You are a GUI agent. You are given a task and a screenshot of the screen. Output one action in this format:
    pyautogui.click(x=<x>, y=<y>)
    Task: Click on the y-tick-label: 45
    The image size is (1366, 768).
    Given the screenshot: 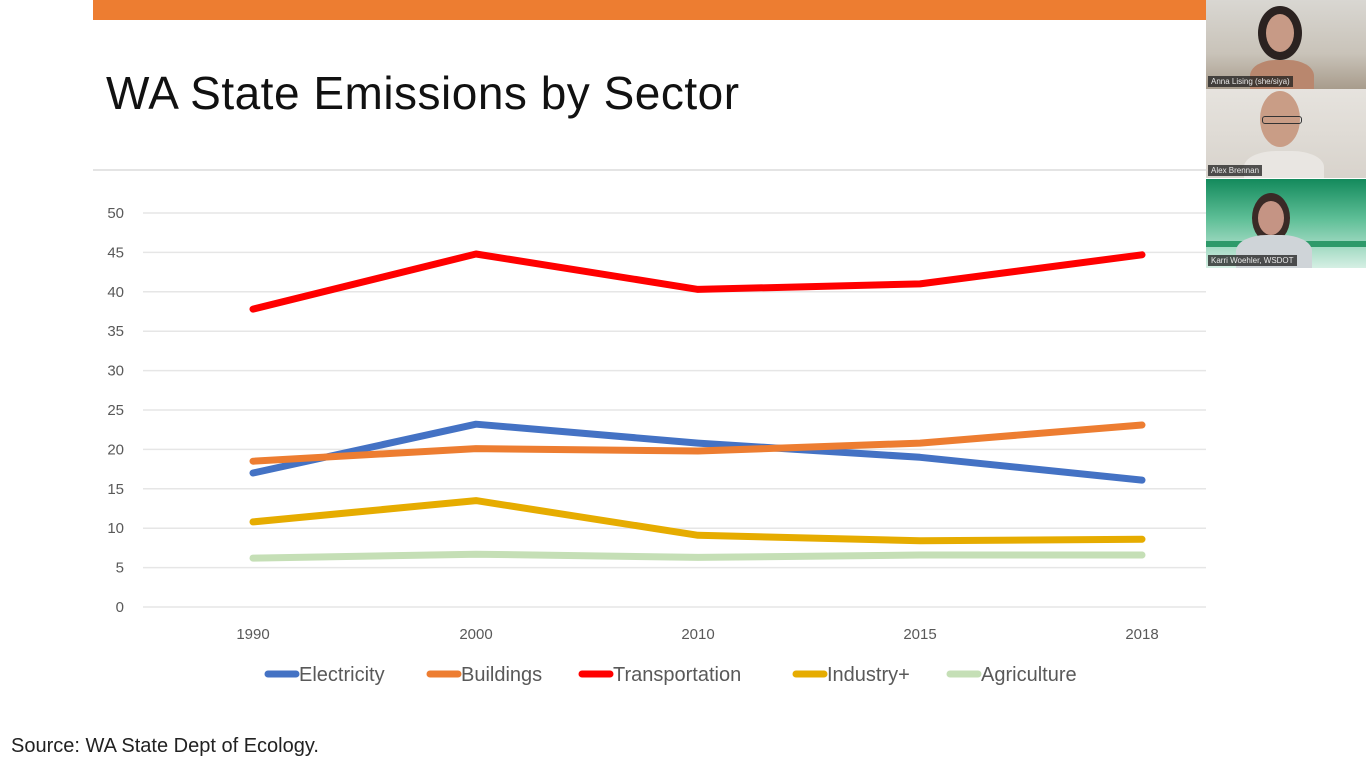 What is the action you would take?
    pyautogui.click(x=115, y=252)
    